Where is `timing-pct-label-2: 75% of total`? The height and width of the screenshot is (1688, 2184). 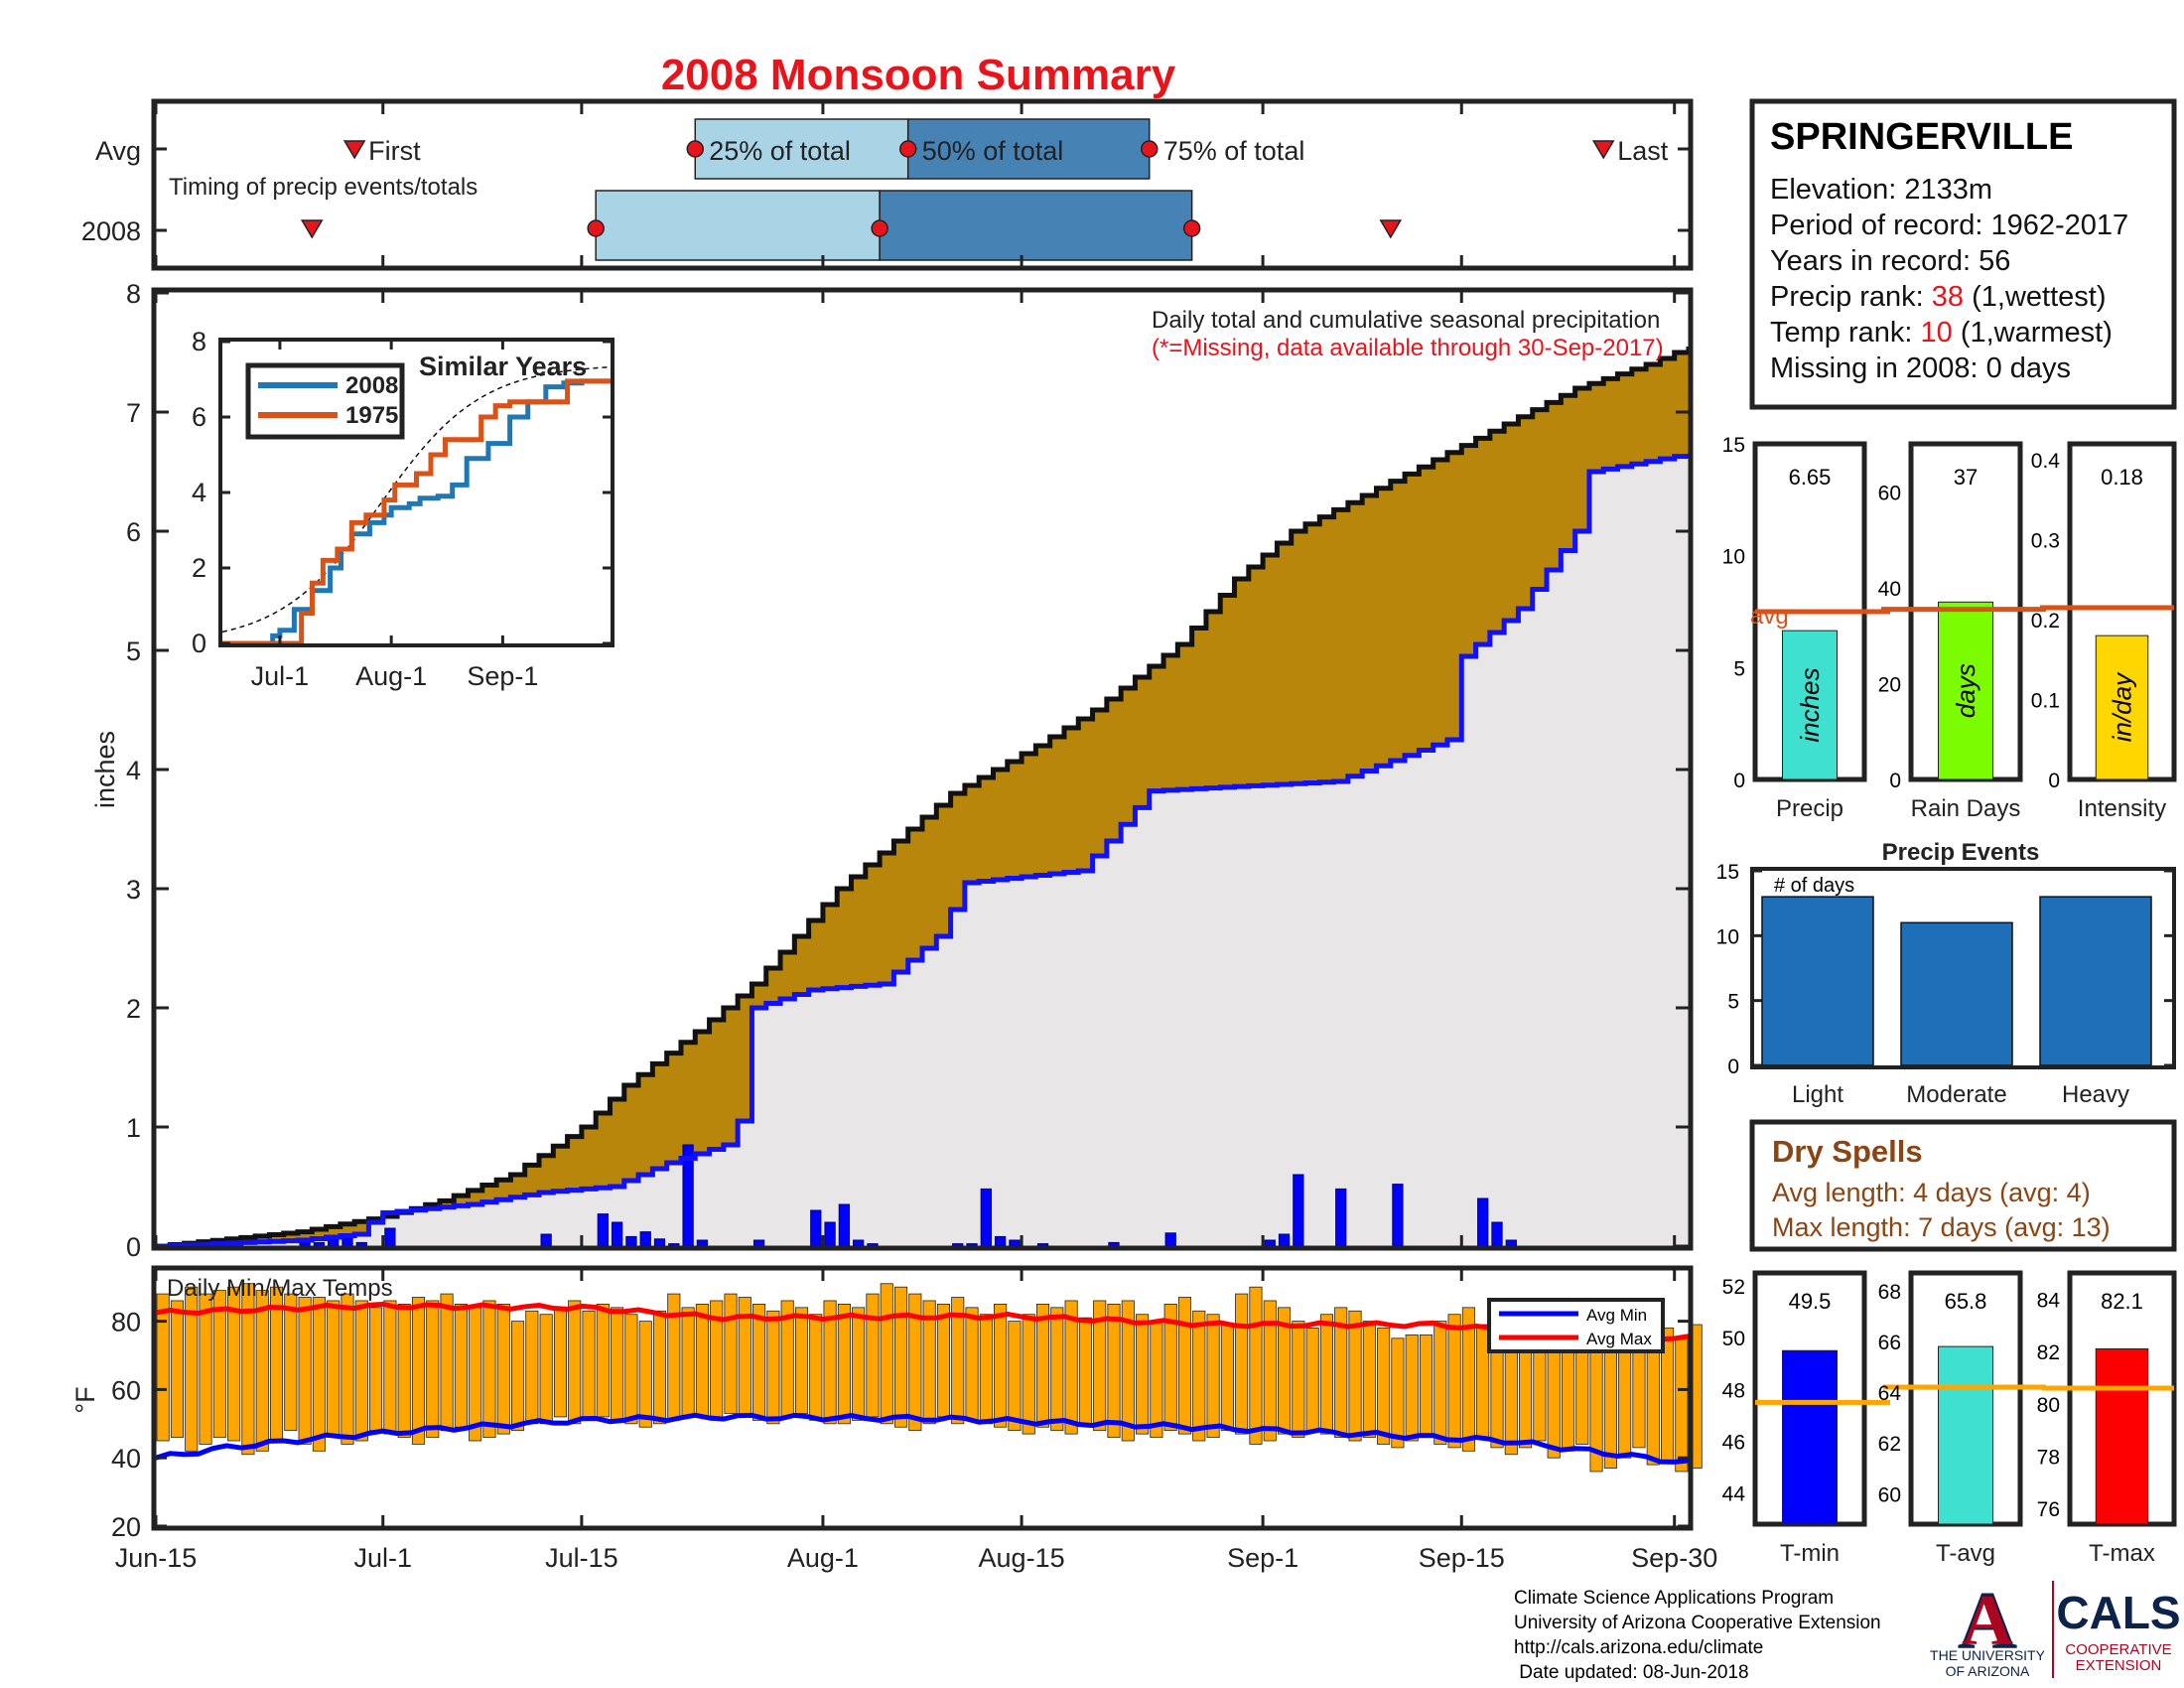 timing-pct-label-2: 75% of total is located at coordinates (1234, 151).